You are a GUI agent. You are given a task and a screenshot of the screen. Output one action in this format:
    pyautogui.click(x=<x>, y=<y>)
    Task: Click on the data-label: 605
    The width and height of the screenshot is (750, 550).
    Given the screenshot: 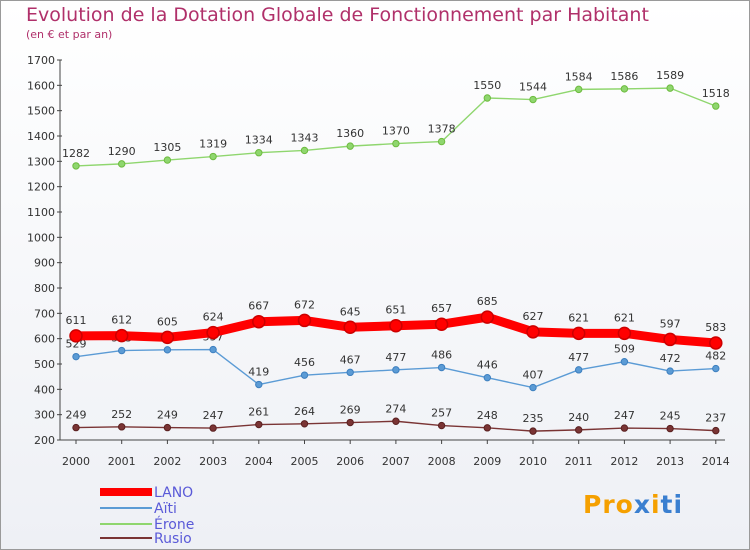 What is the action you would take?
    pyautogui.click(x=167, y=321)
    